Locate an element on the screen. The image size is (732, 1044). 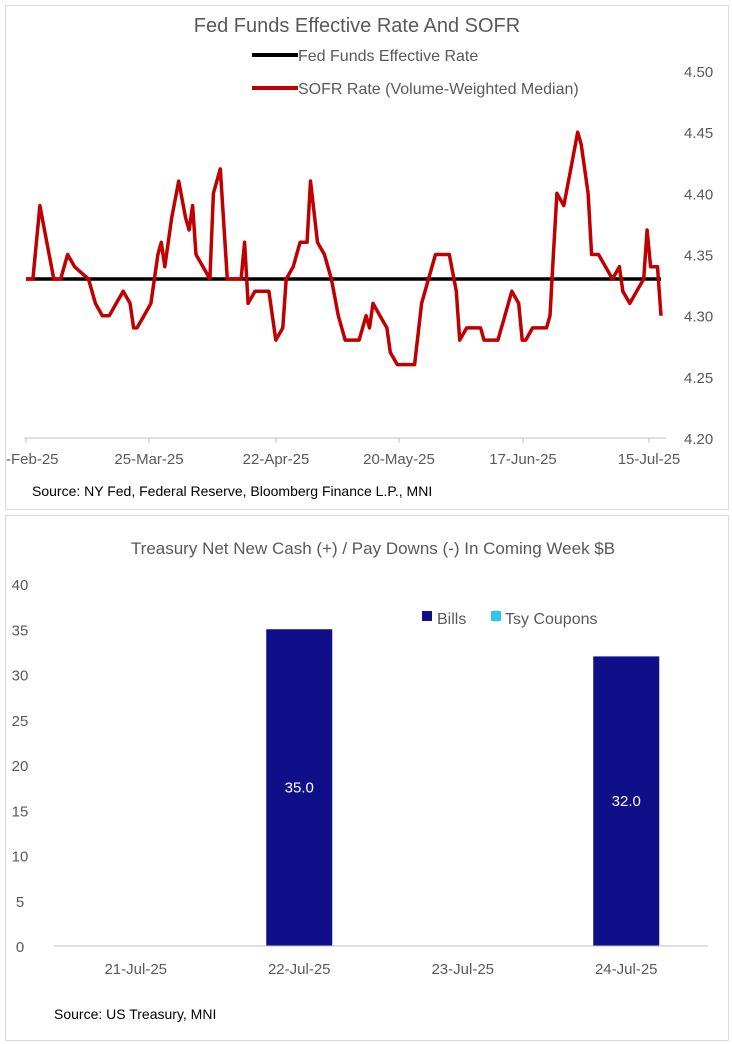
x-axis-ticks is located at coordinates (337, 440).